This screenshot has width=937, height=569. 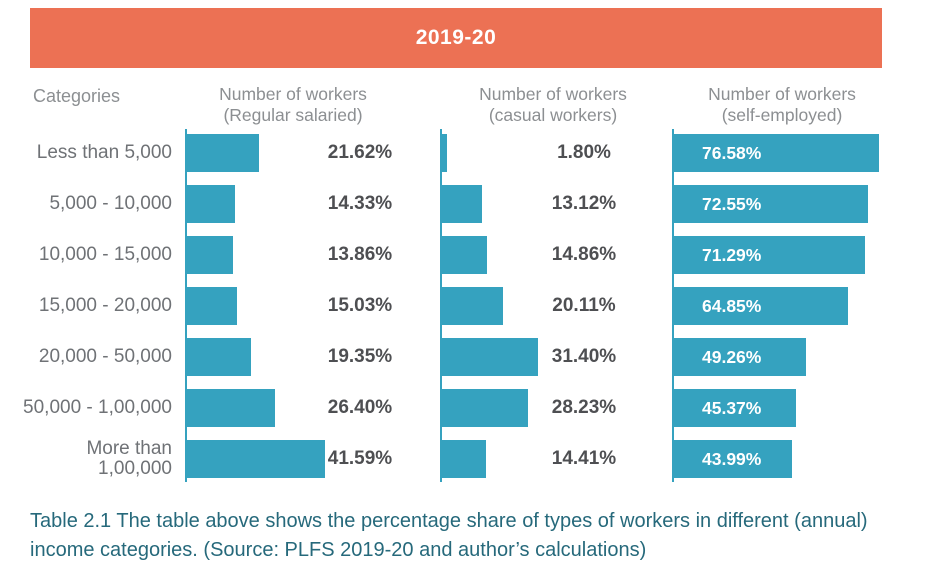 I want to click on chart-row: 20,000 - 50,000 19.35% 31.40% 49.26%, so click(x=468, y=357).